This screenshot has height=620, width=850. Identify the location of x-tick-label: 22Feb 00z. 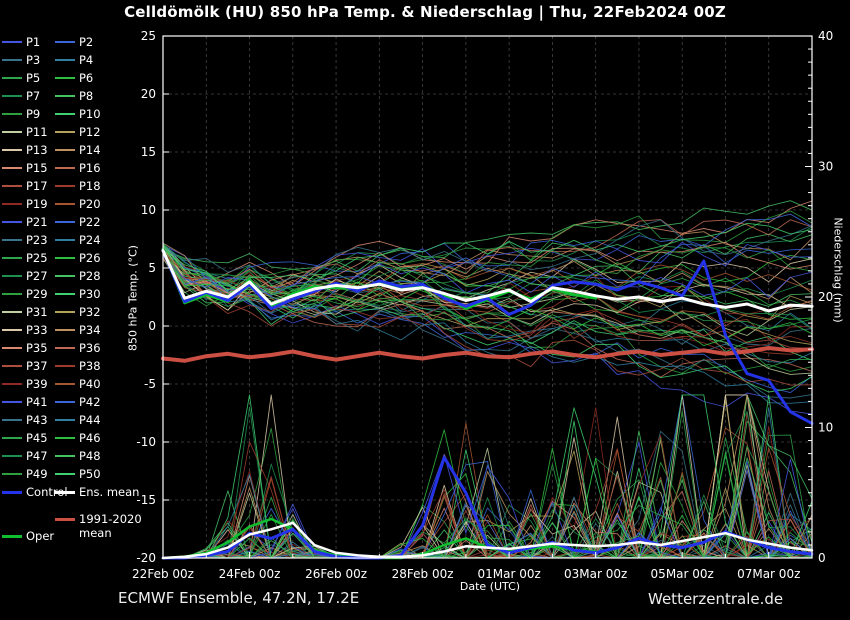
(163, 574).